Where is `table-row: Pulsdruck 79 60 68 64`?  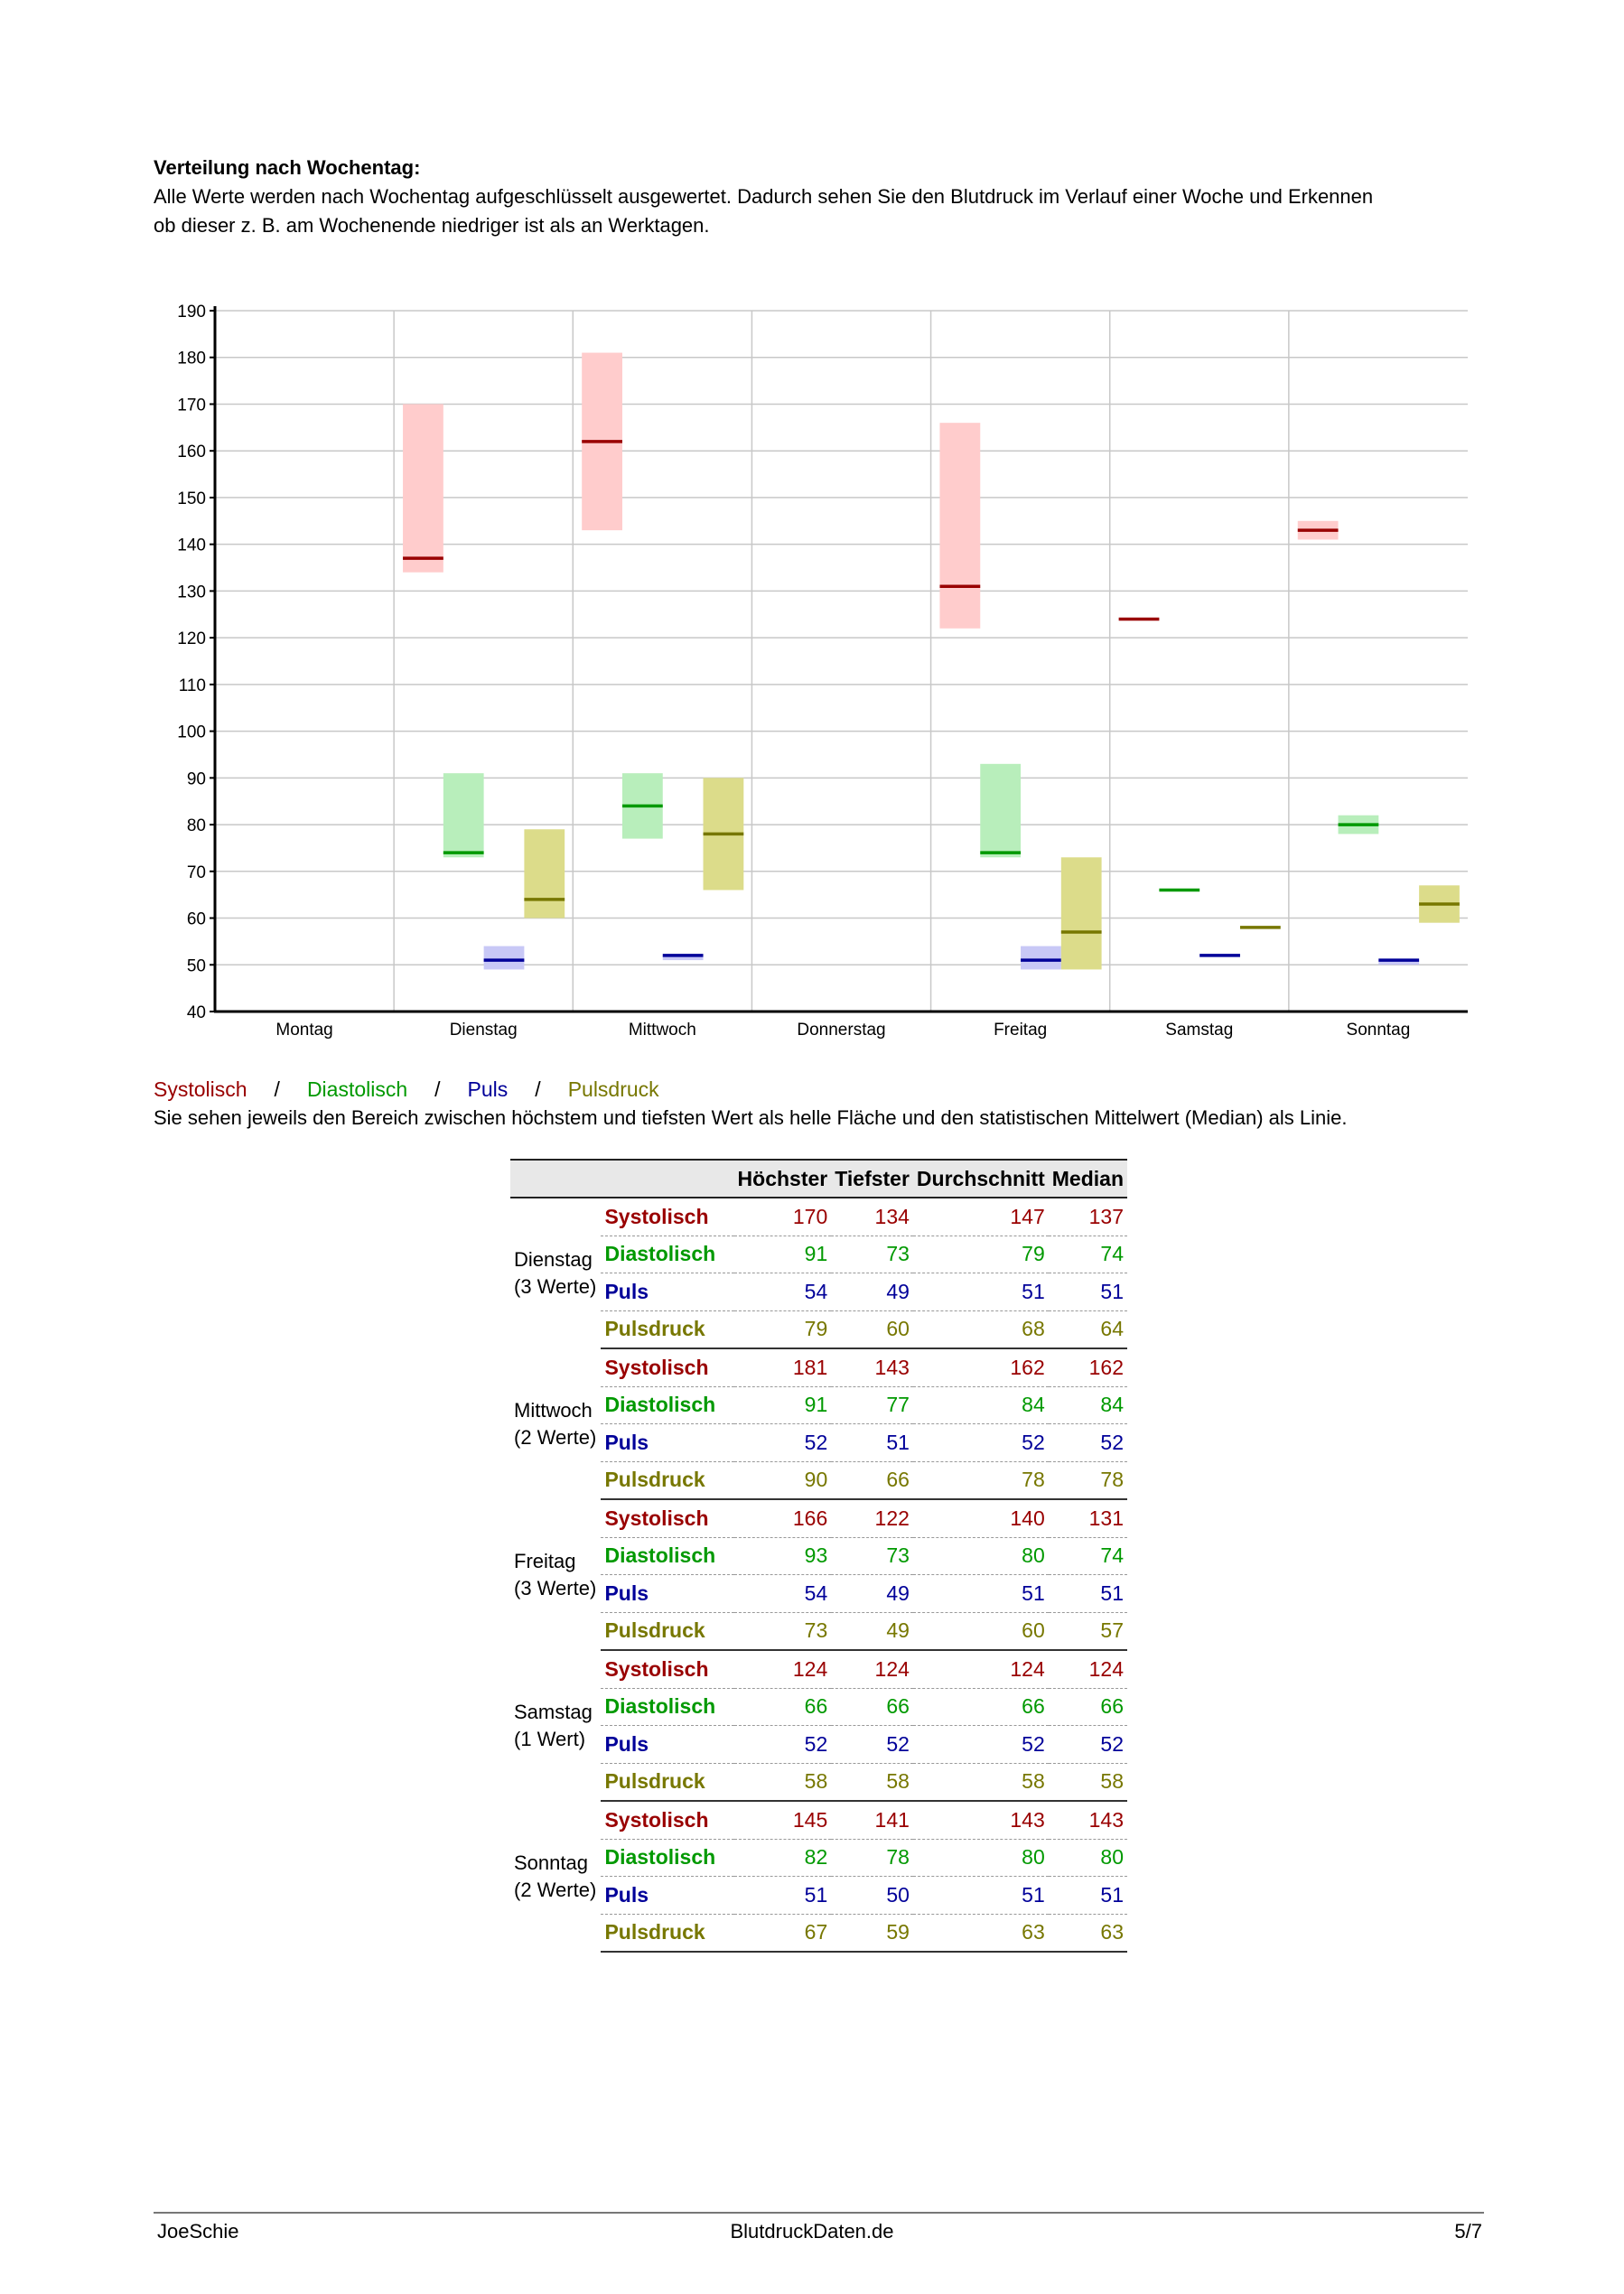 table-row: Pulsdruck 79 60 68 64 is located at coordinates (819, 1329).